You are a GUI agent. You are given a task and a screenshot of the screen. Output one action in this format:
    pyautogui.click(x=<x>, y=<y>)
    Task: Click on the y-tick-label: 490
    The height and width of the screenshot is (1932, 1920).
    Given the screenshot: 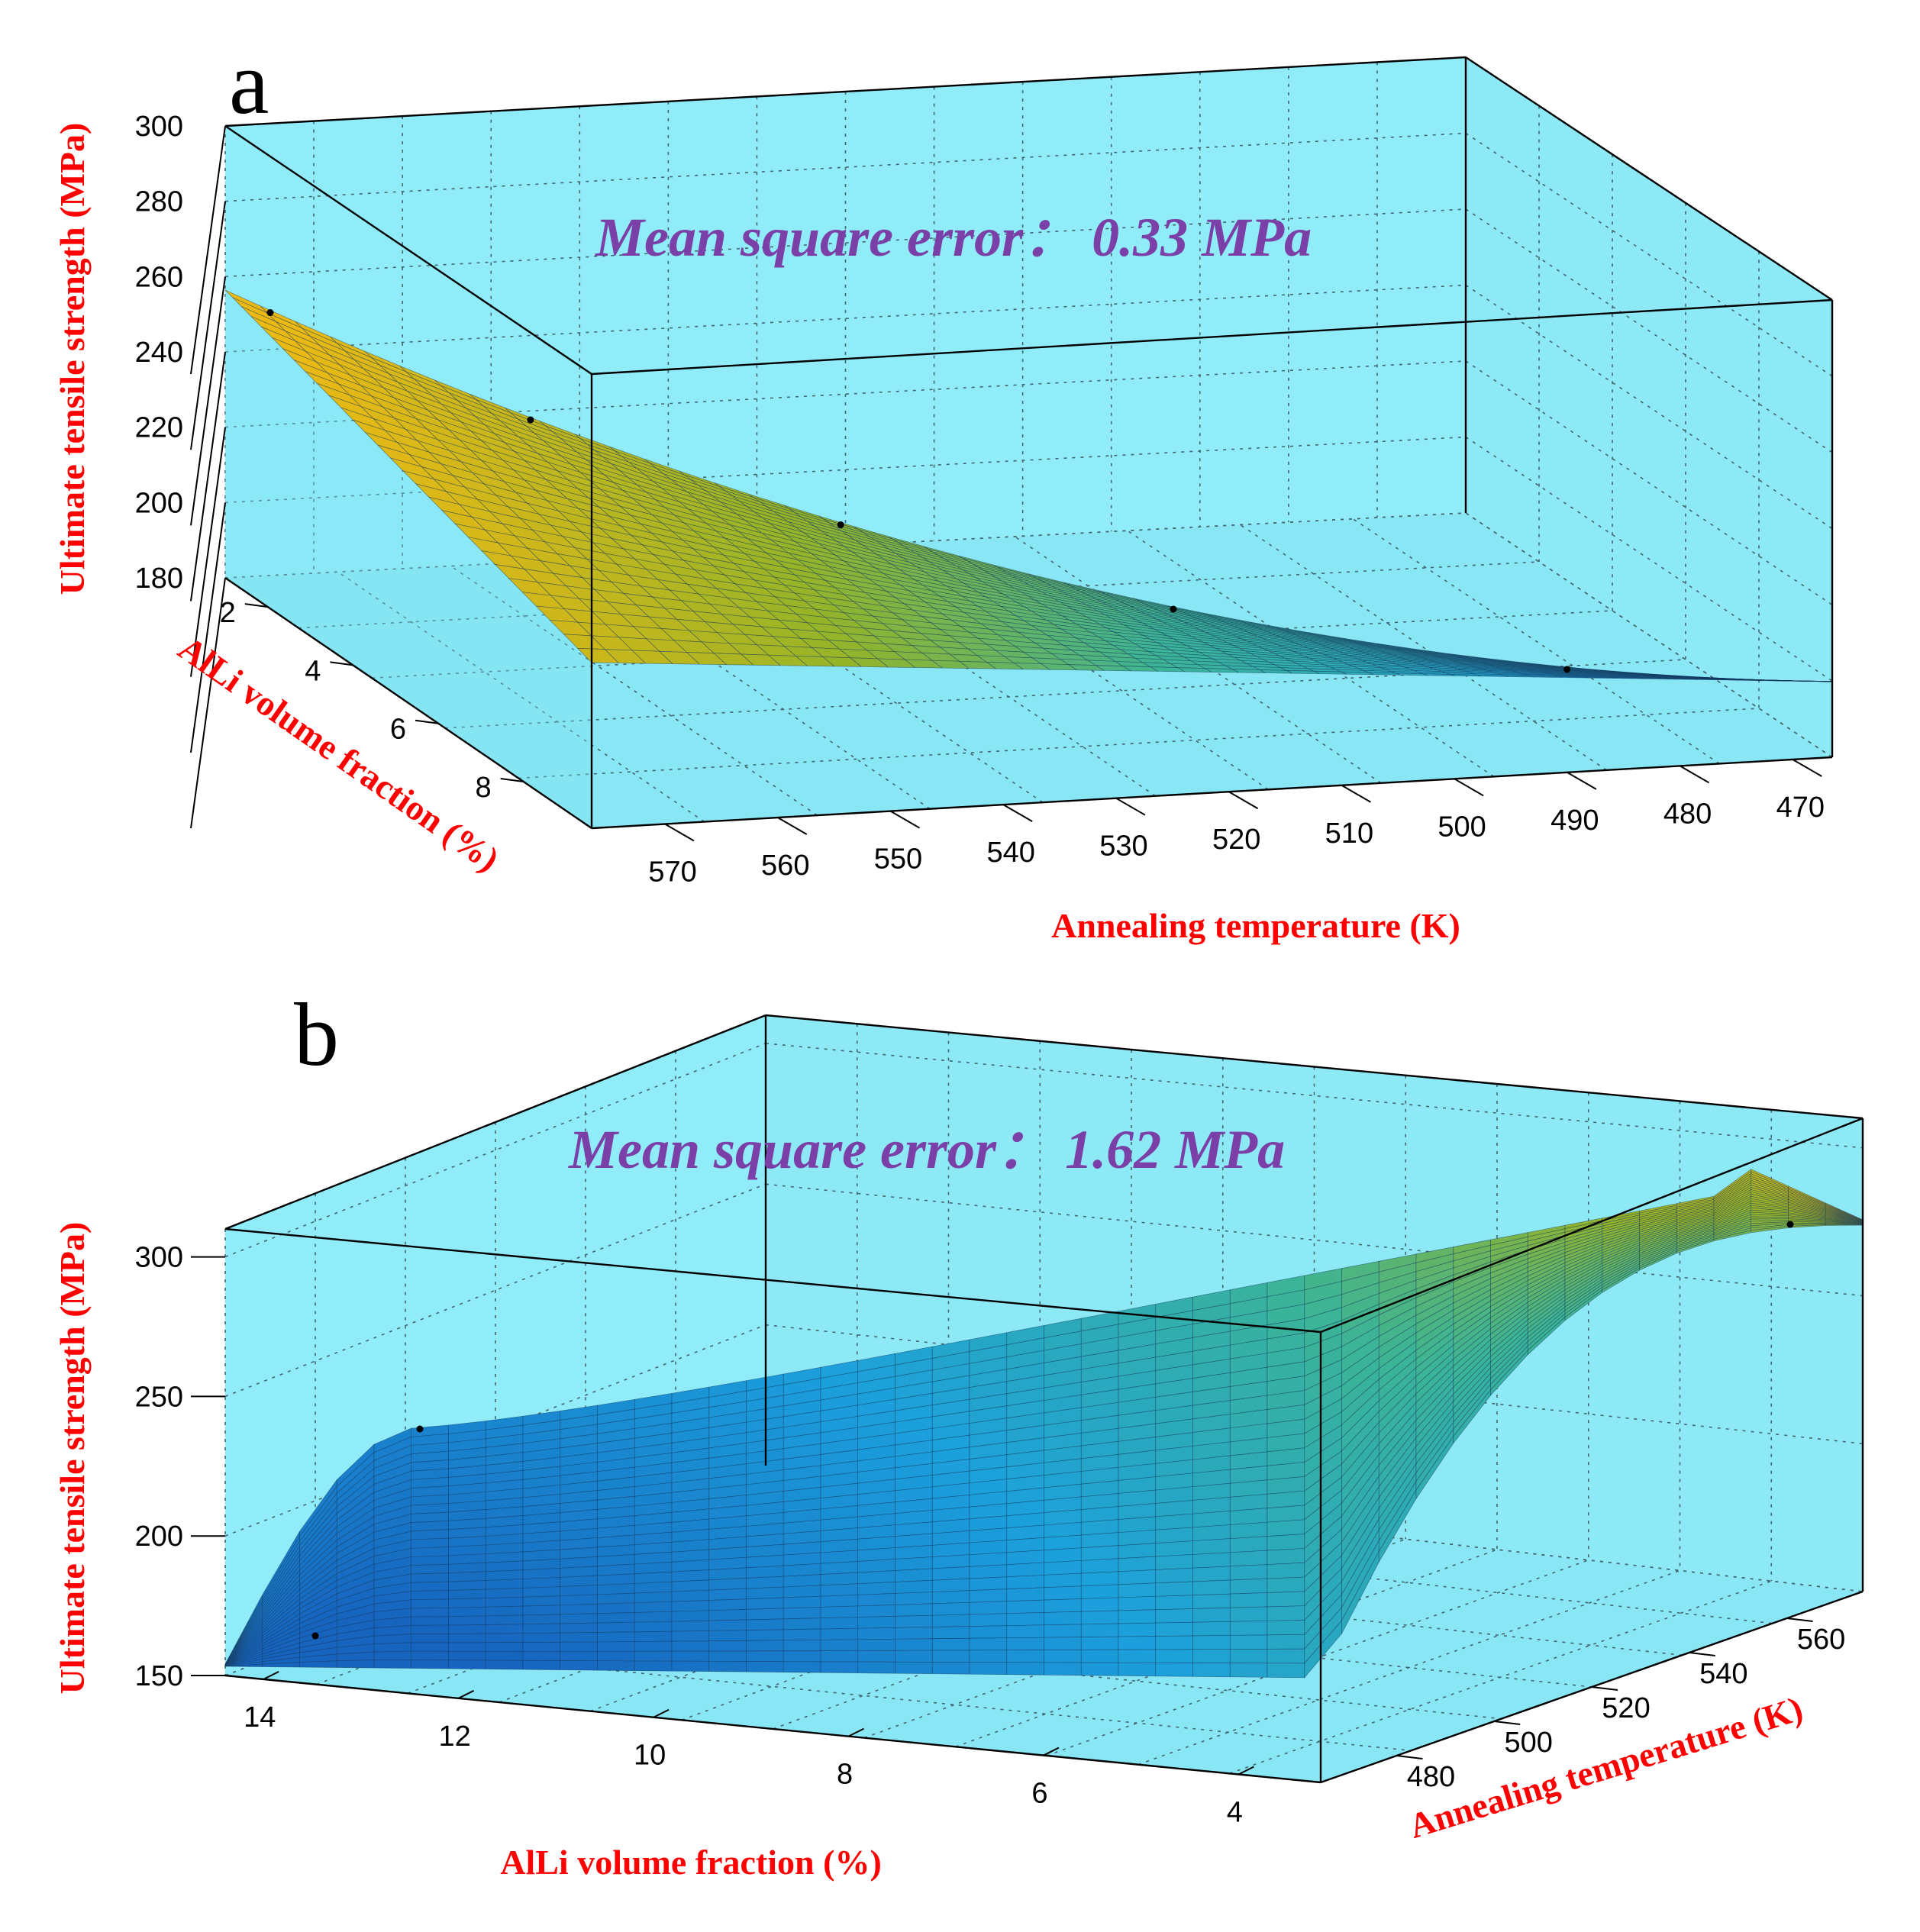 What is the action you would take?
    pyautogui.click(x=1575, y=821)
    